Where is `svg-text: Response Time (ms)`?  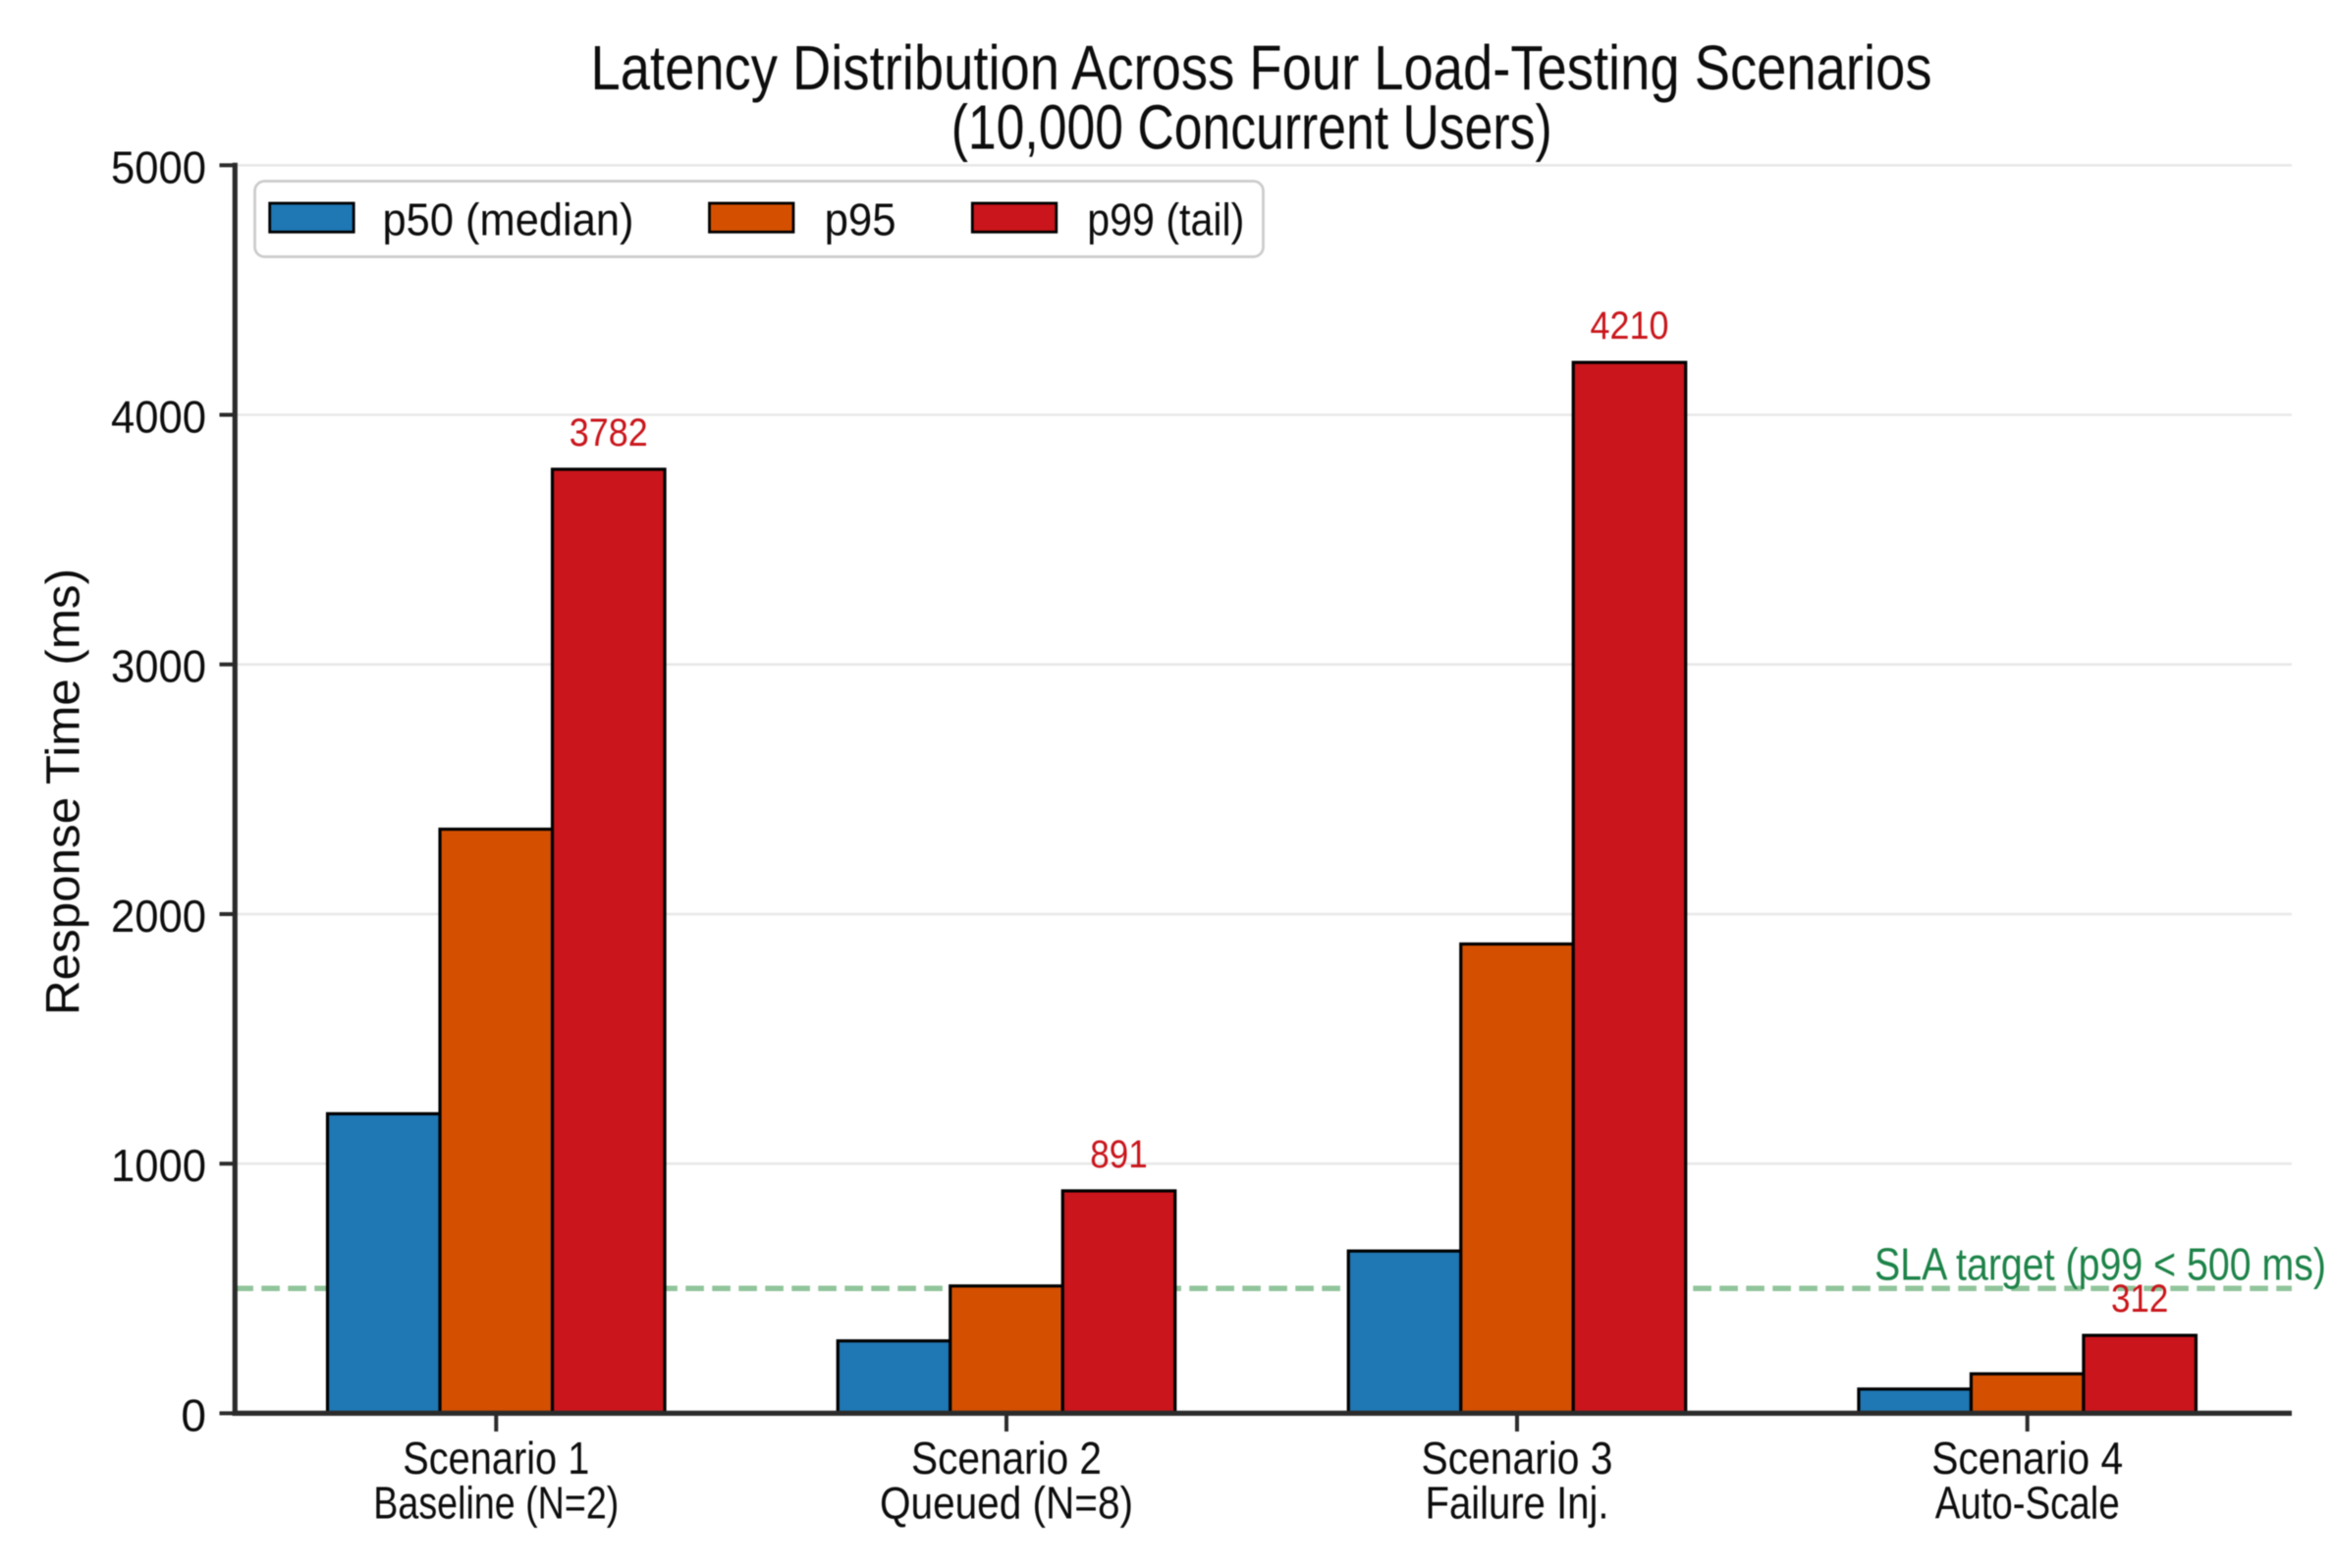
svg-text: Response Time (ms) is located at coordinates (64, 791).